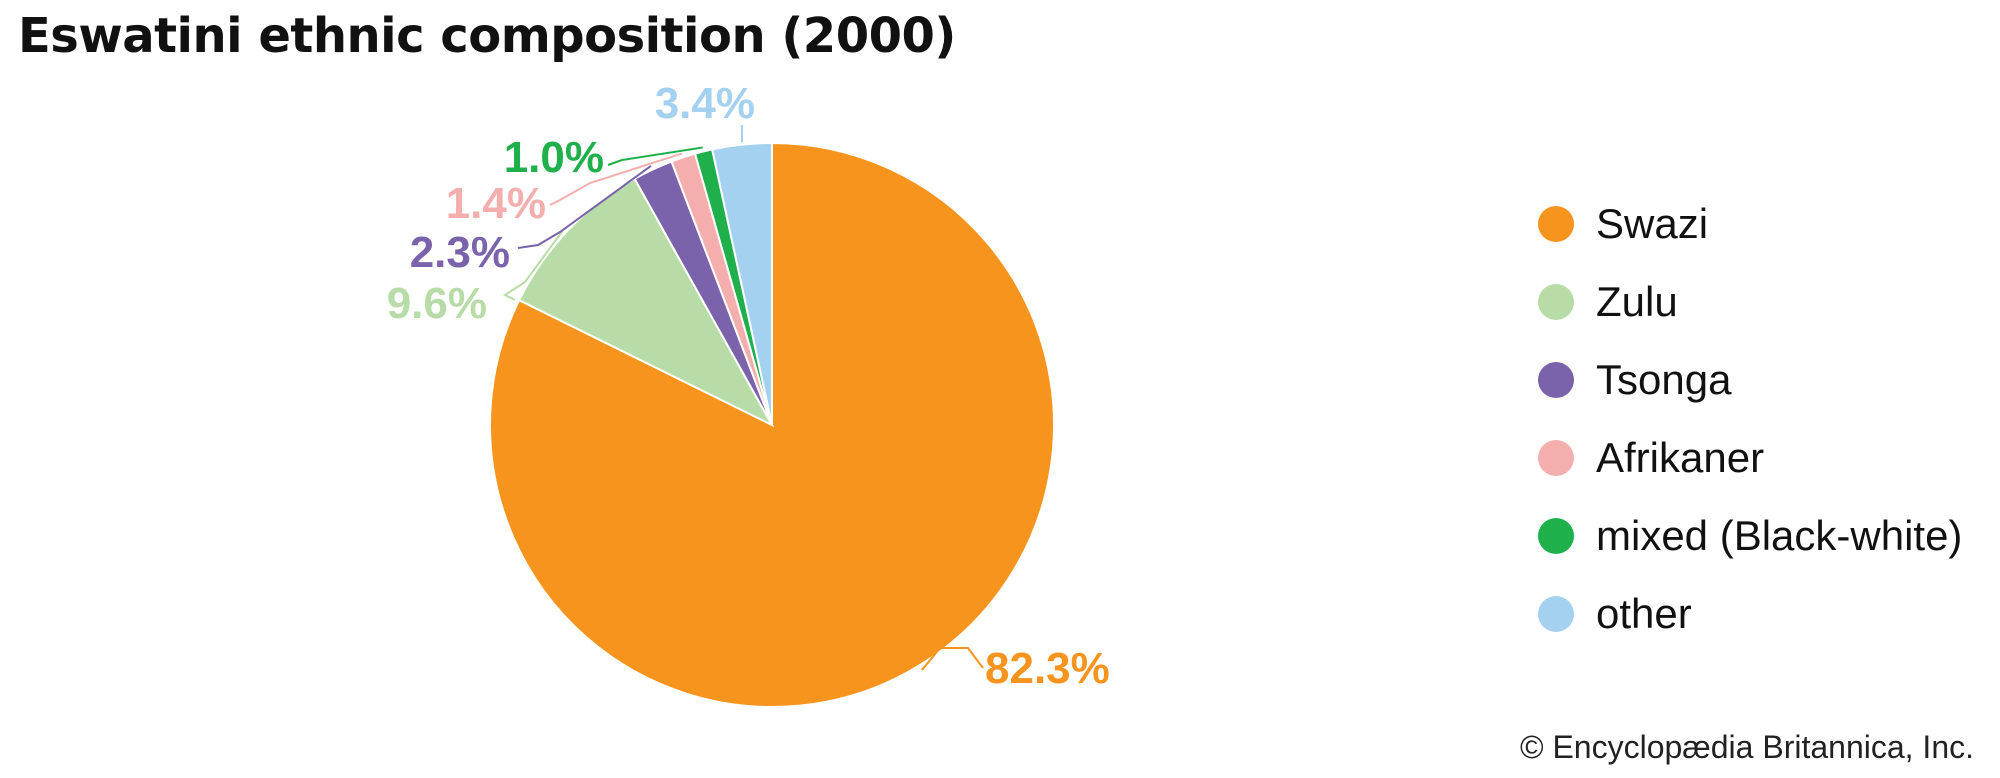 The width and height of the screenshot is (2000, 778). What do you see at coordinates (554, 157) in the screenshot?
I see `data-label-4: 1.0%` at bounding box center [554, 157].